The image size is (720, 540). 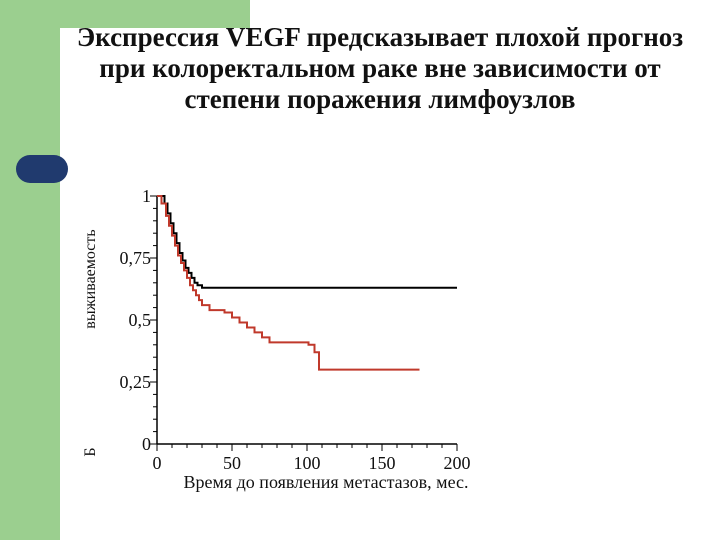 What do you see at coordinates (232, 463) in the screenshot?
I see `x-tick-label: 50` at bounding box center [232, 463].